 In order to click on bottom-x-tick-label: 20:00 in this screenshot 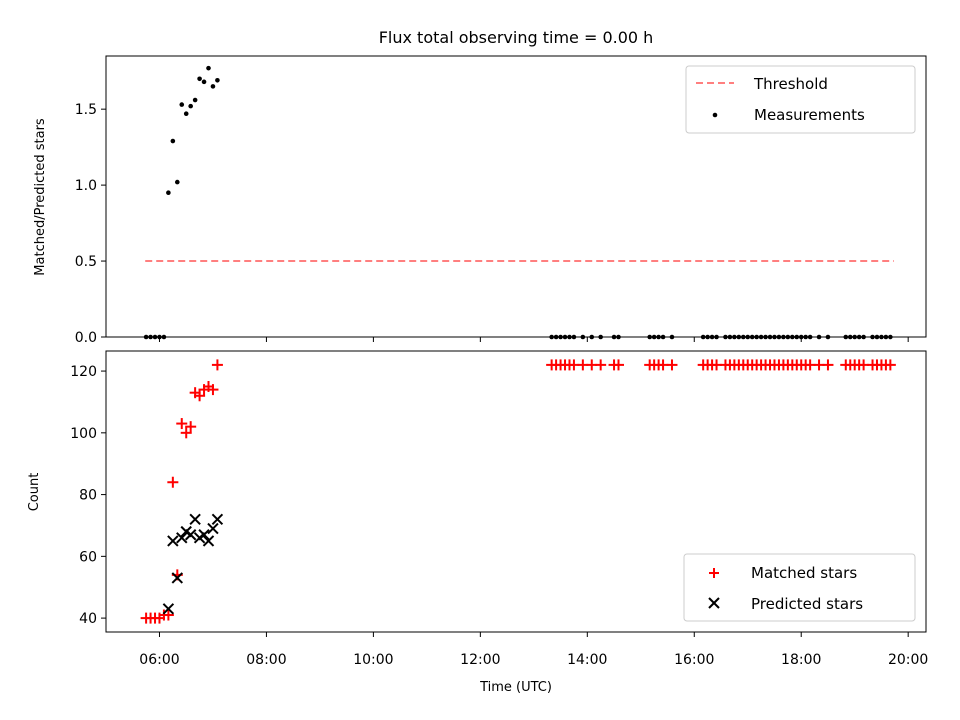, I will do `click(908, 660)`.